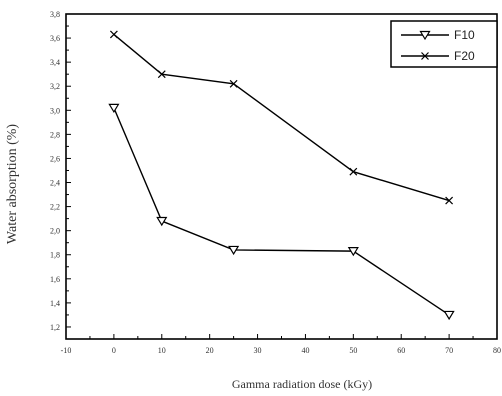 The height and width of the screenshot is (396, 502). I want to click on y-tick-label: 1,2, so click(55, 327).